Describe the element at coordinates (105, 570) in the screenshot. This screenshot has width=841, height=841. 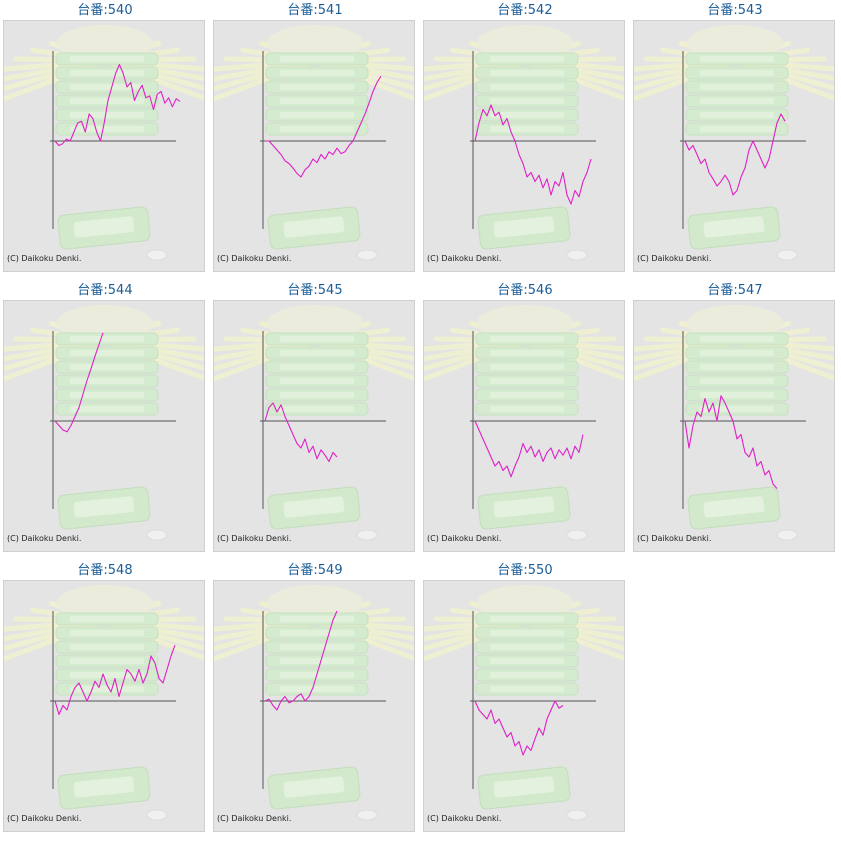
I see `machine-number-link: 台番:548` at that location.